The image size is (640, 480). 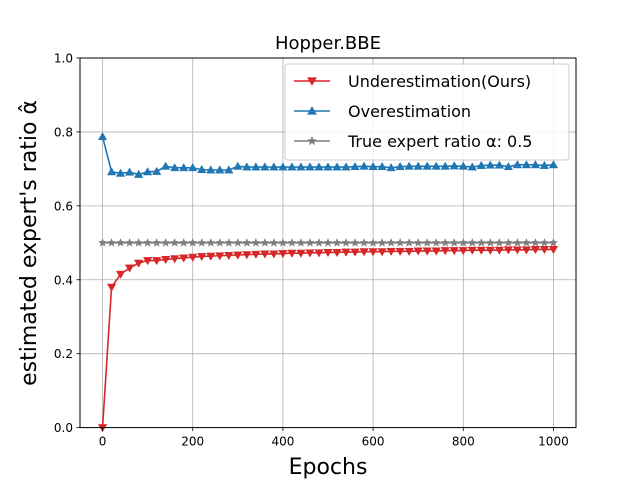 What do you see at coordinates (439, 81) in the screenshot?
I see `legend-label: Underestimation(Ours)` at bounding box center [439, 81].